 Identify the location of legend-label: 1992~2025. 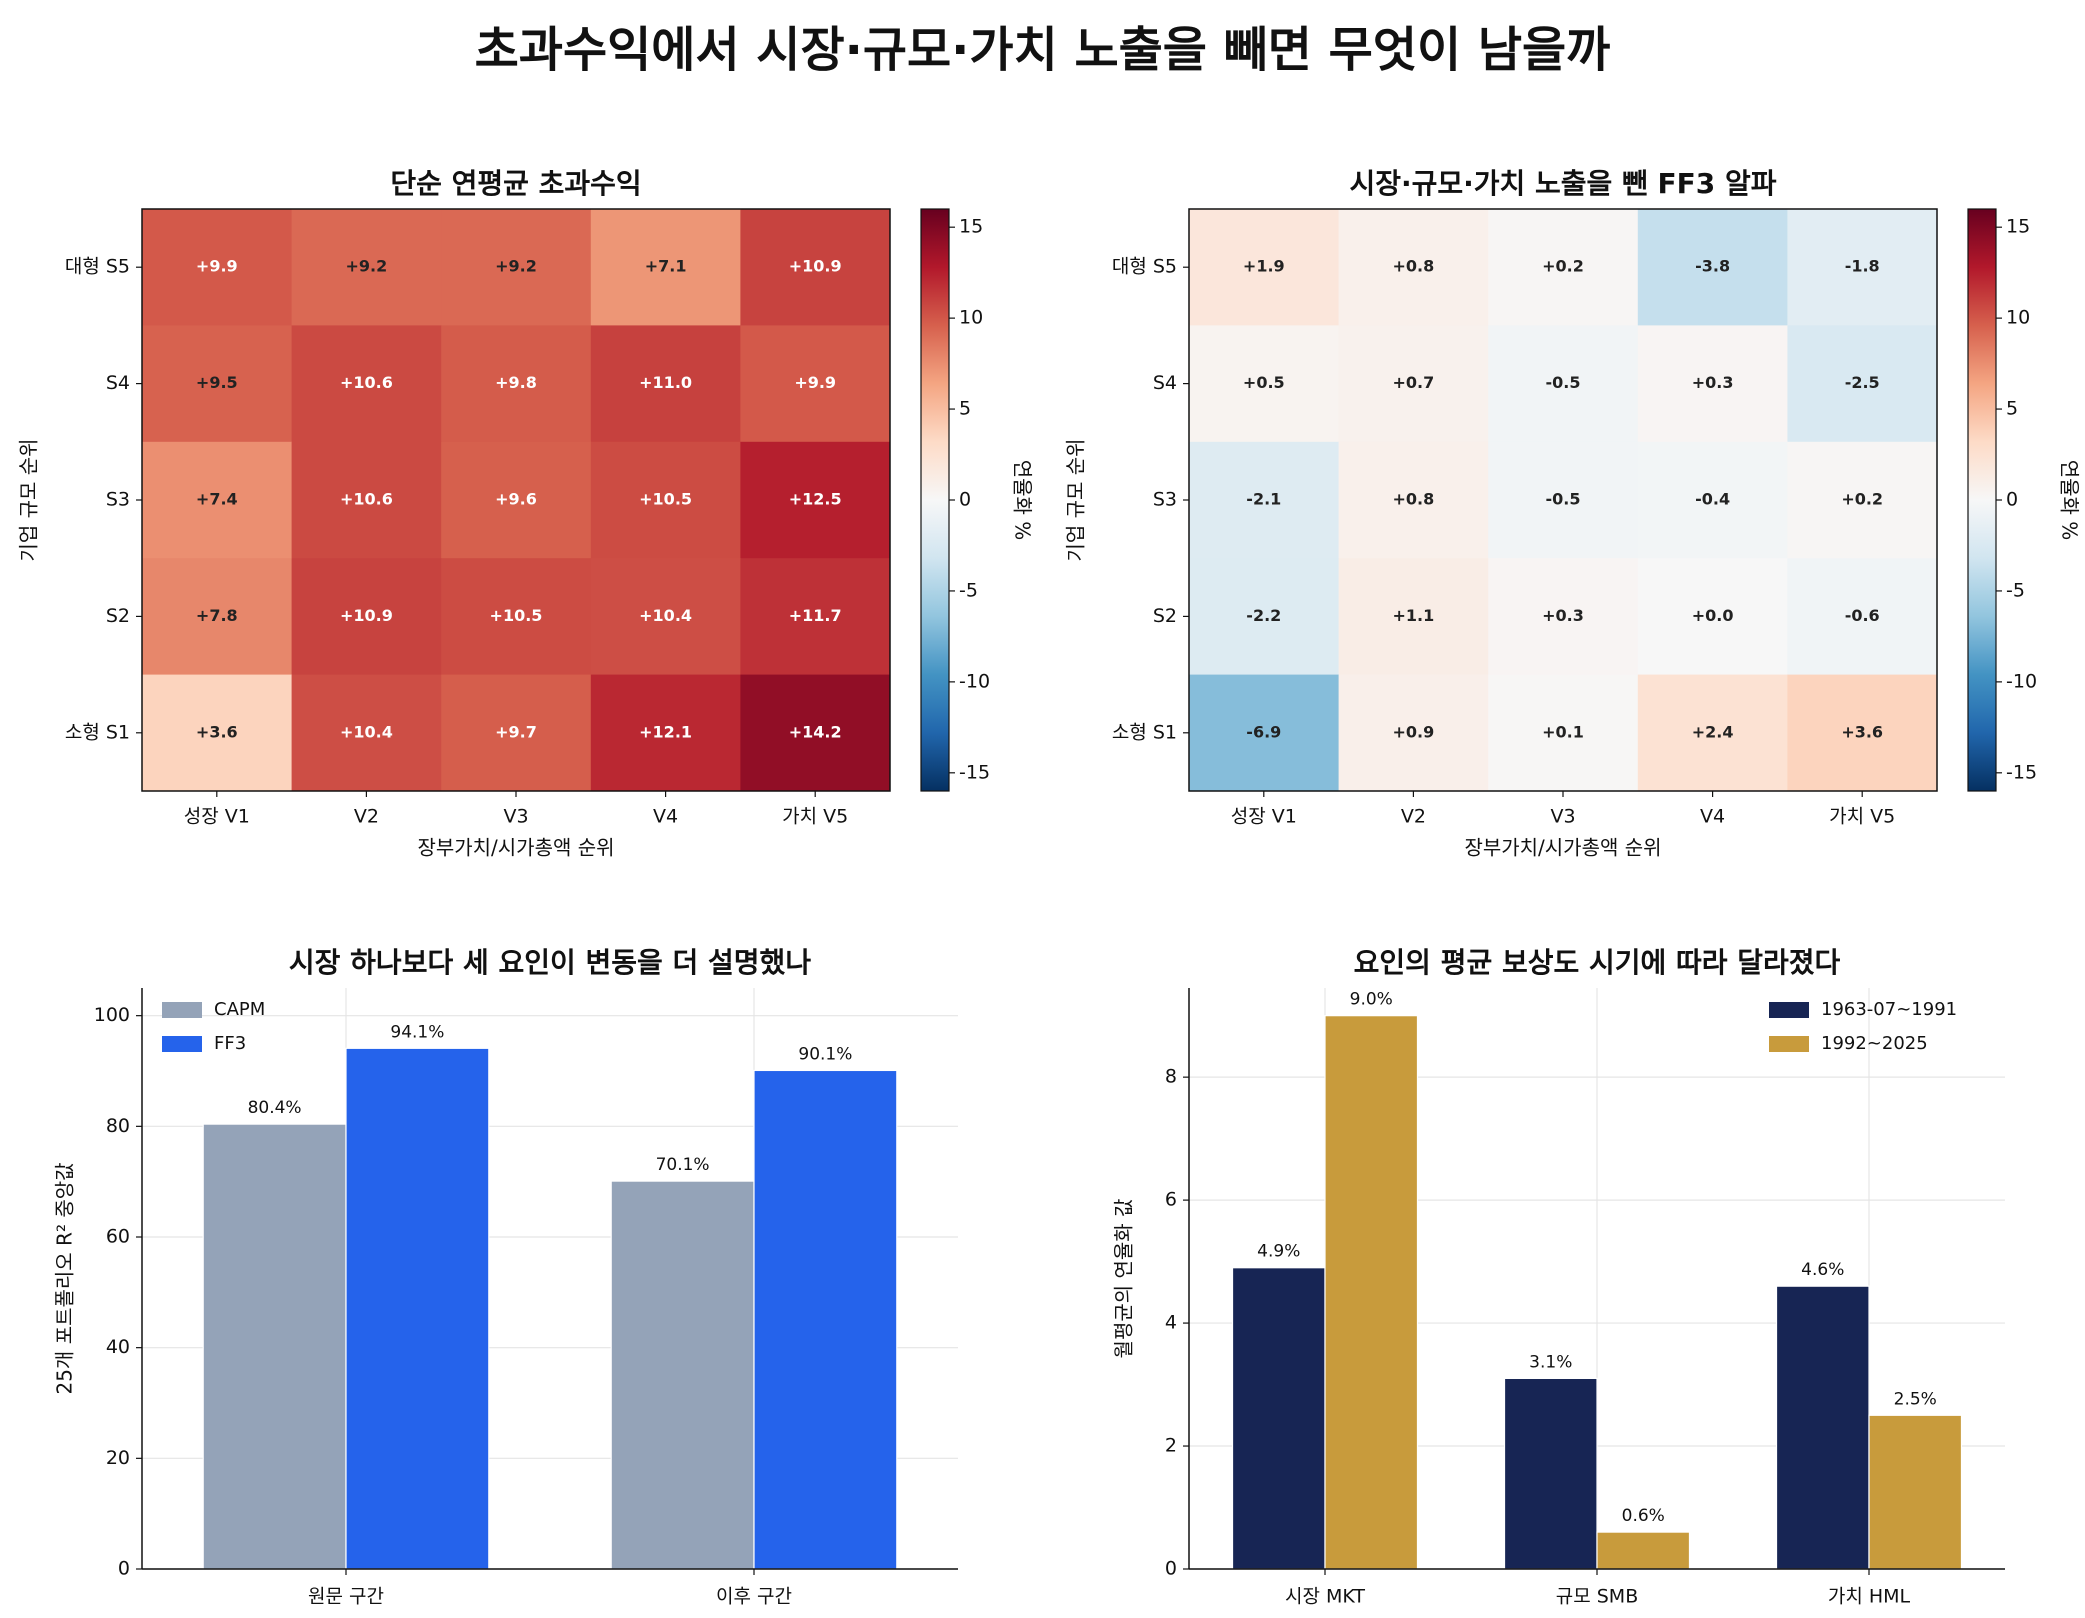
(1874, 1043).